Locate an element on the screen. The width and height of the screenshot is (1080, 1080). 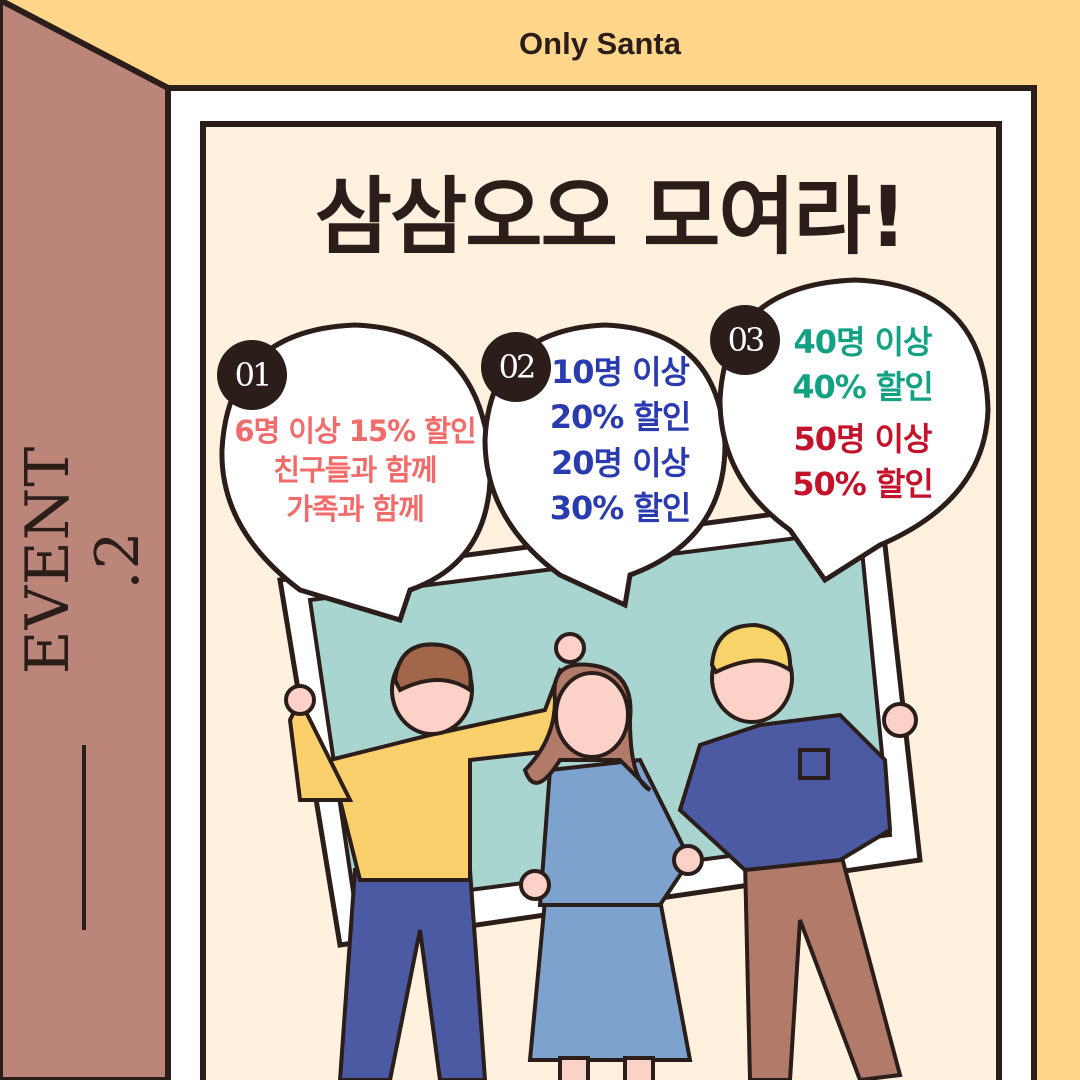
person-right is located at coordinates (797, 851).